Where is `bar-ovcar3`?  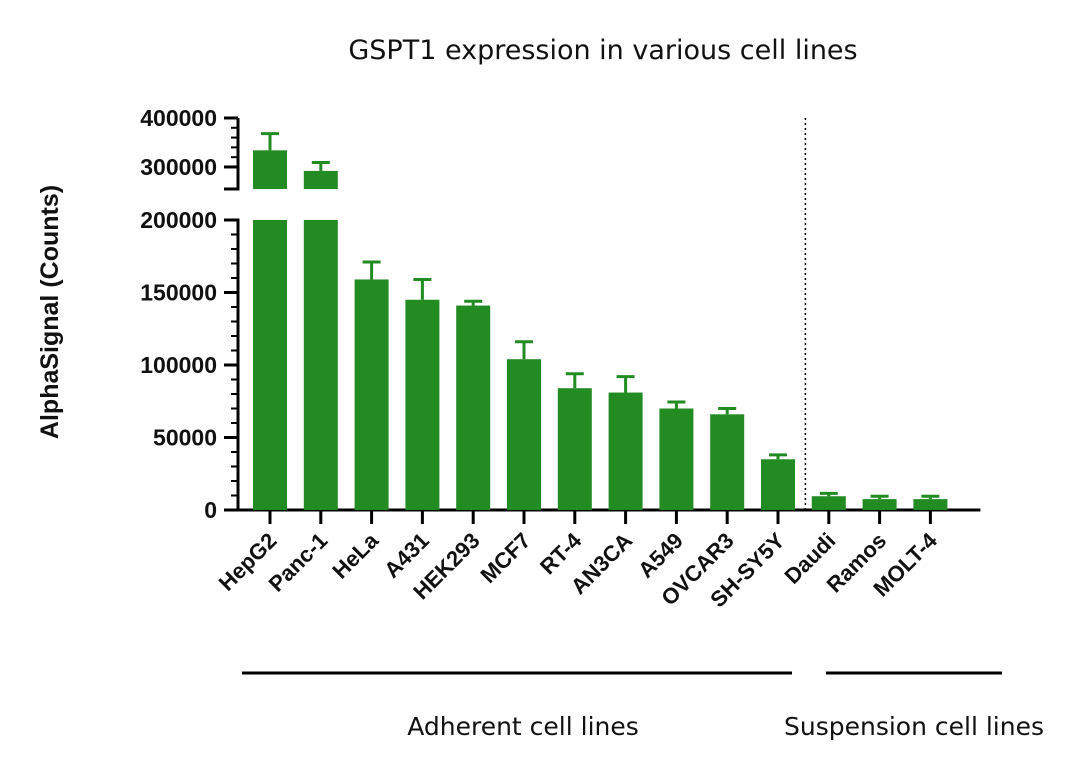 bar-ovcar3 is located at coordinates (727, 462).